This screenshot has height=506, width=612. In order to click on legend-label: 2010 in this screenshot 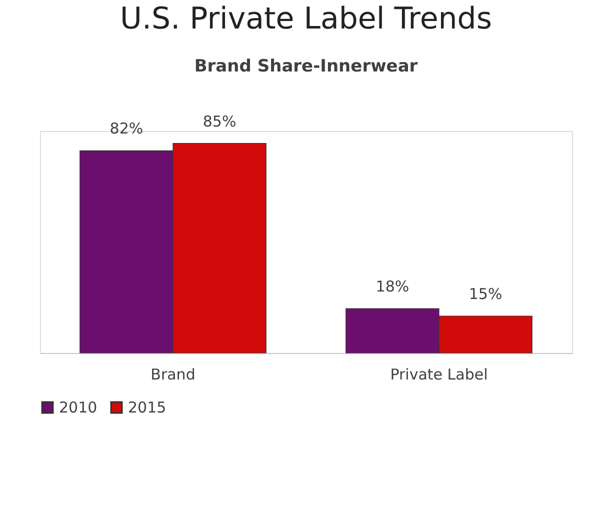, I will do `click(78, 407)`.